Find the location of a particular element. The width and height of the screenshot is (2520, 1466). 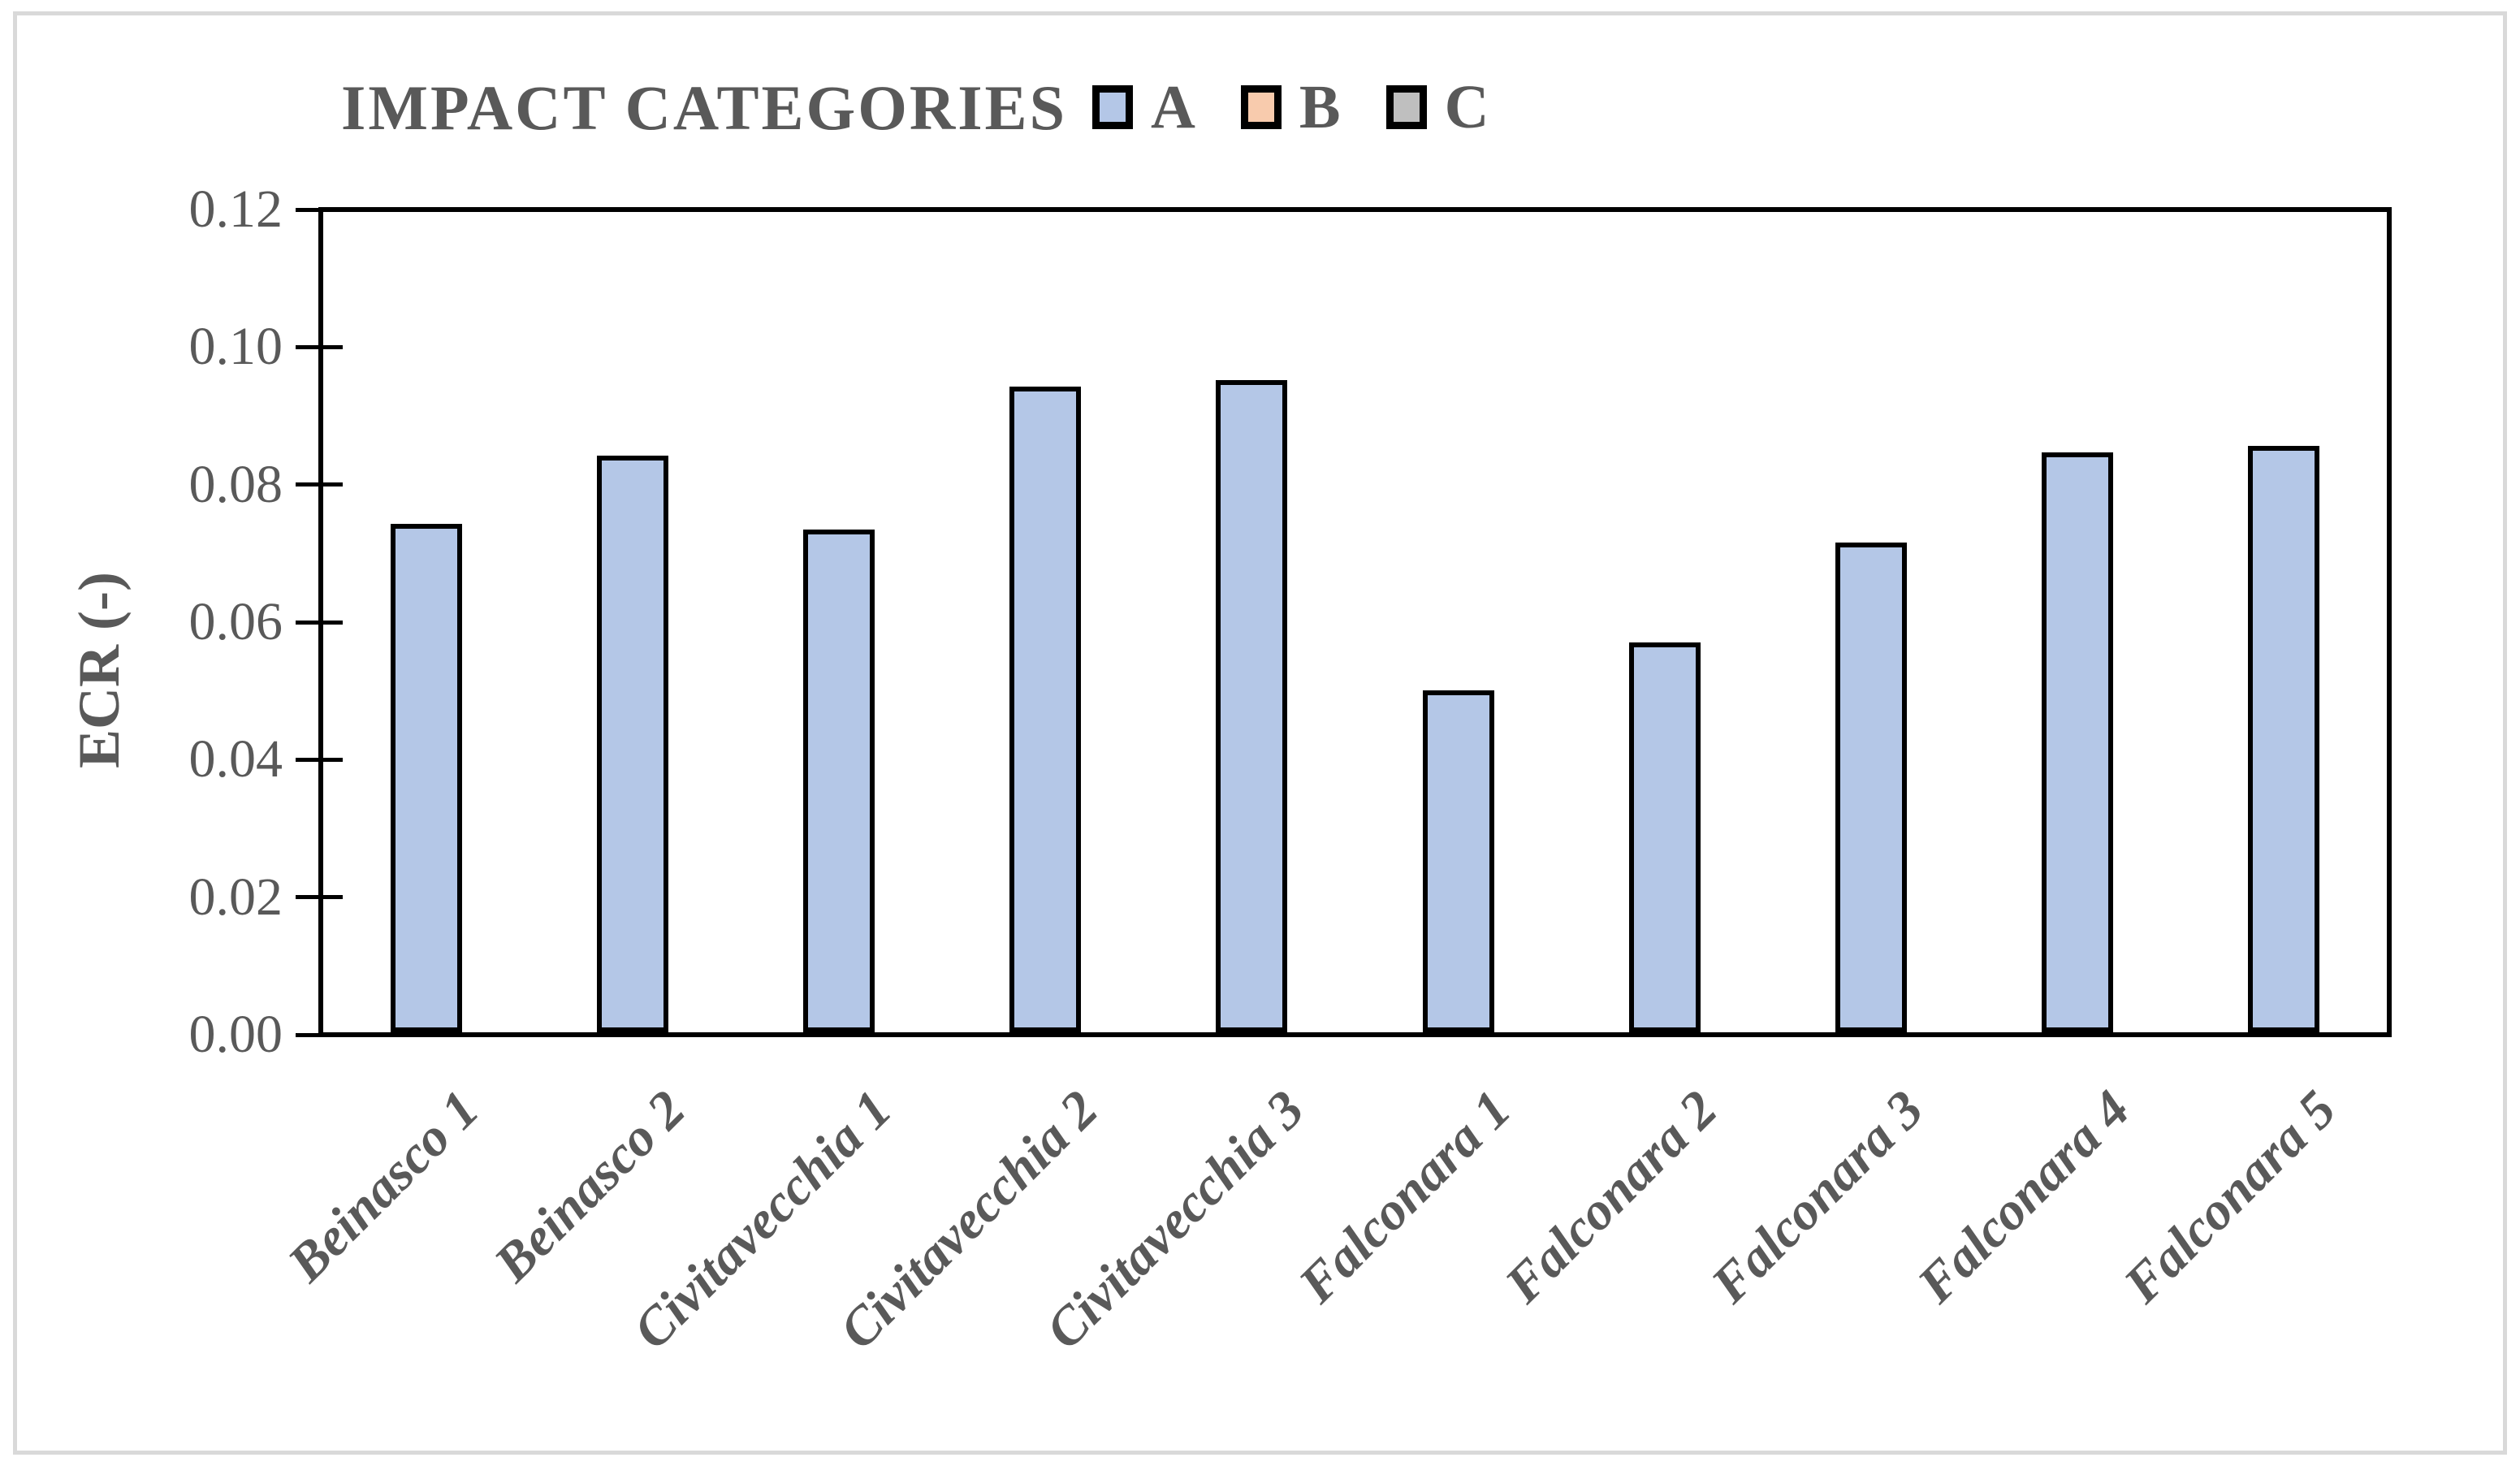

legend-item-b: B is located at coordinates (1290, 107).